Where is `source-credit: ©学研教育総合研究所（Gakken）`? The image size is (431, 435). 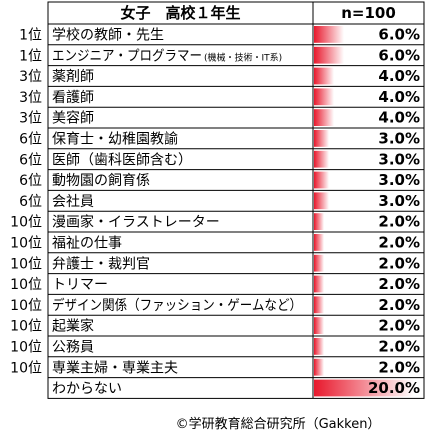 source-credit: ©学研教育総合研究所（Gakken） is located at coordinates (278, 424).